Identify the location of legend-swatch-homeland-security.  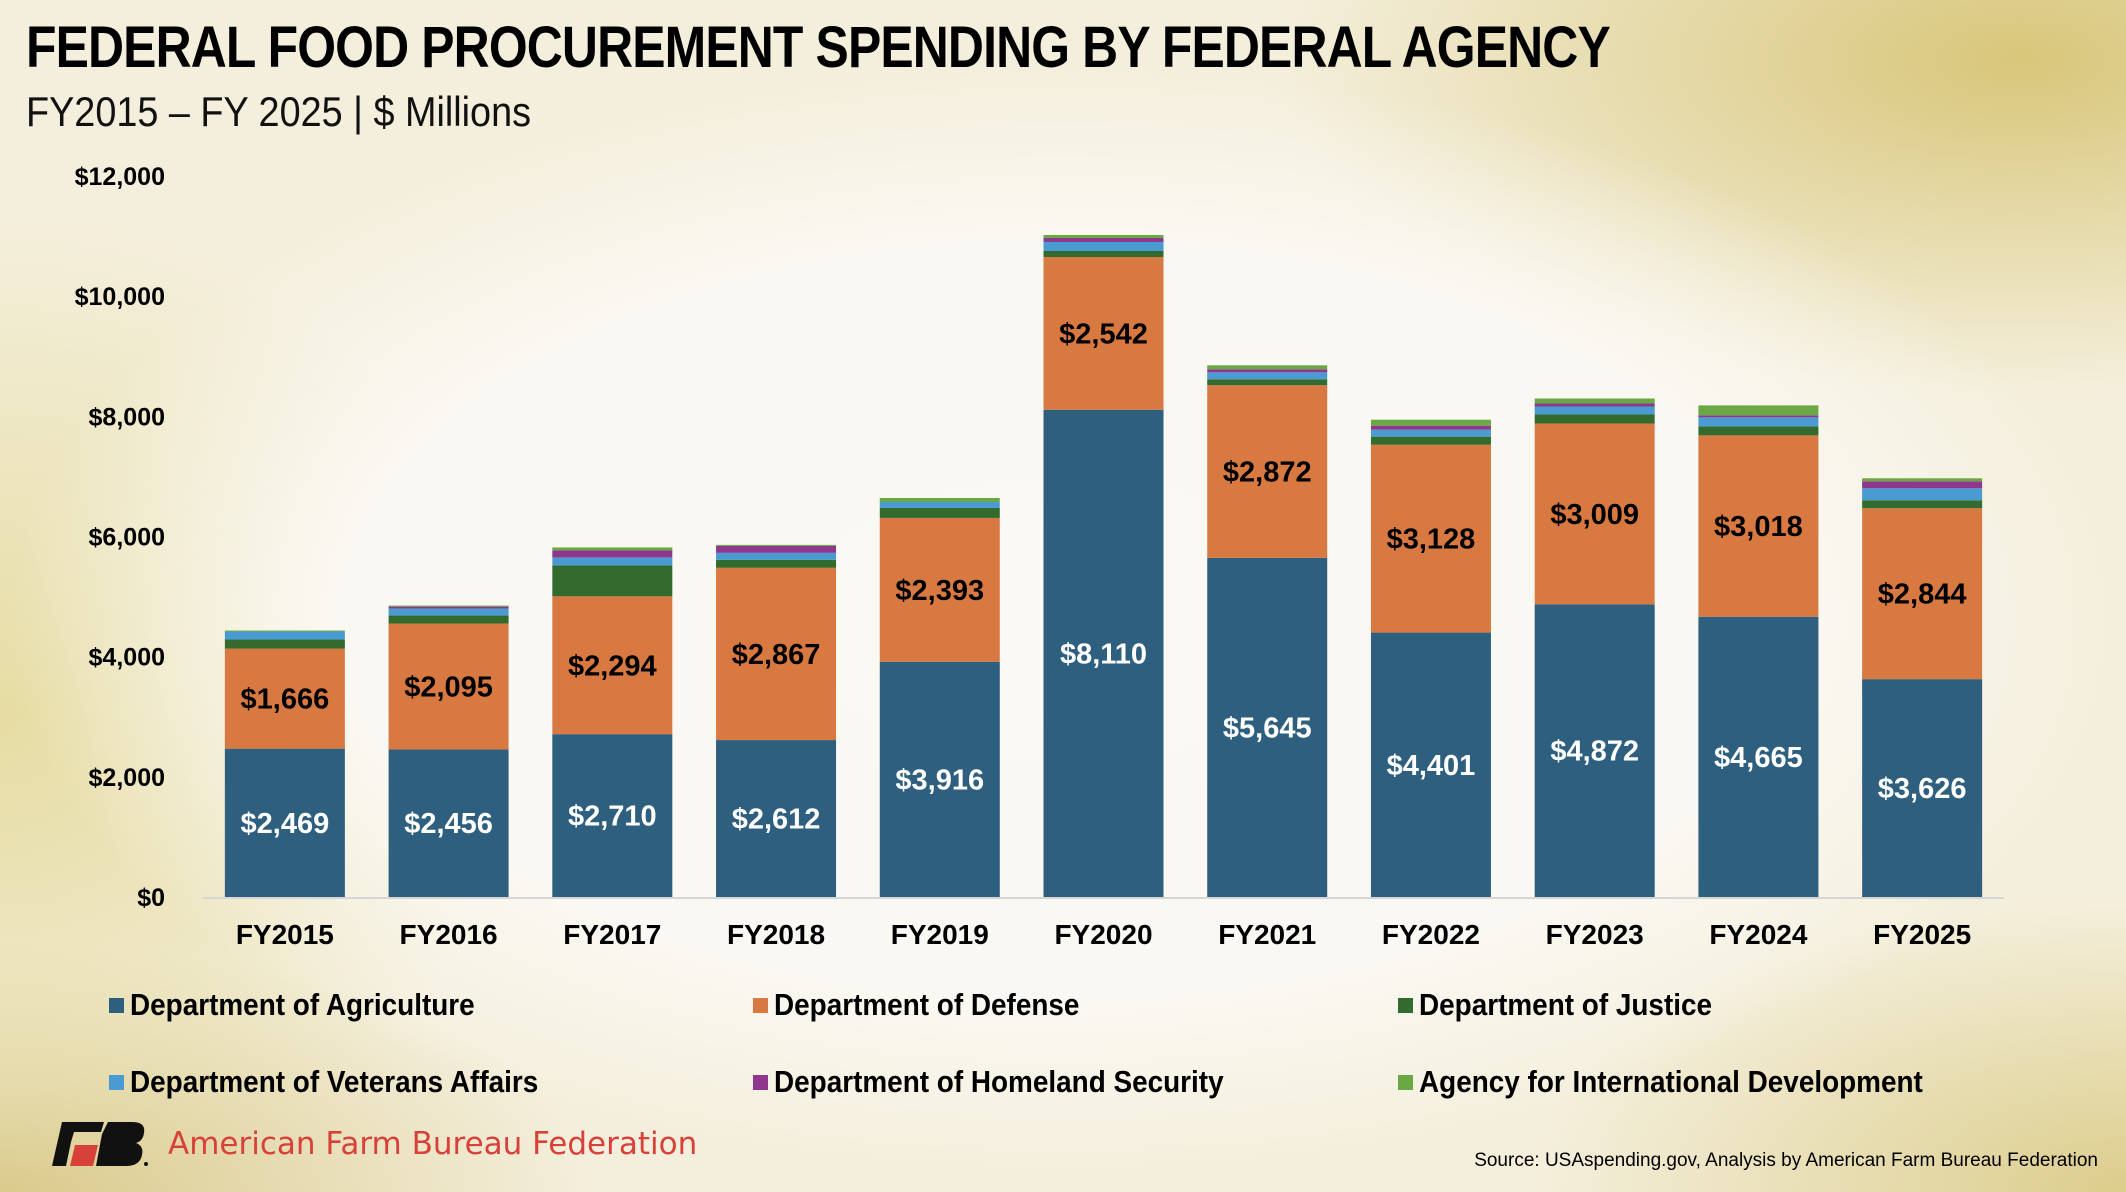
(760, 1082).